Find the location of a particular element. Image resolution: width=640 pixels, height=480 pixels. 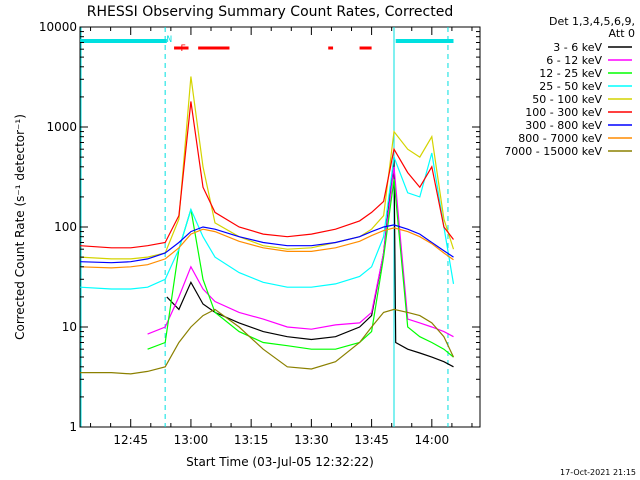

x-axis-label: Start Time (03-Jul-05 12:32:22) is located at coordinates (280, 462).